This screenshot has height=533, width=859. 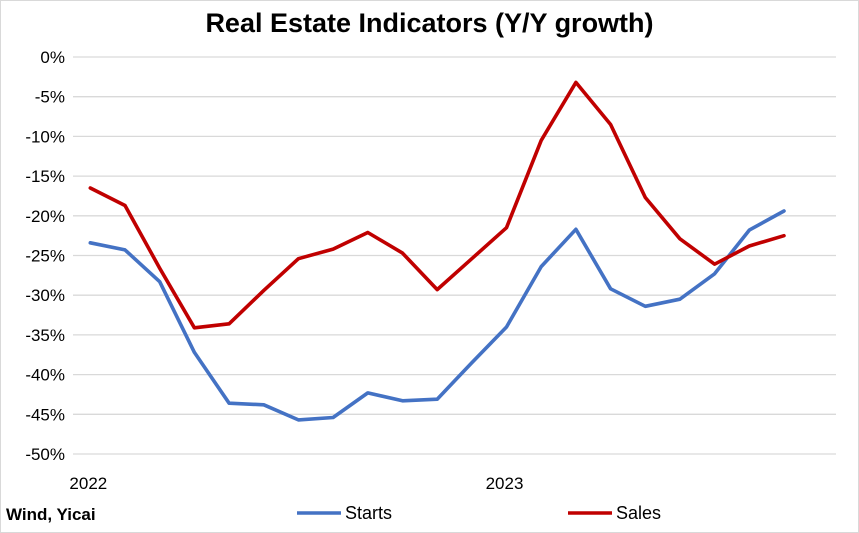 I want to click on legend-label-sales: Sales, so click(x=638, y=513).